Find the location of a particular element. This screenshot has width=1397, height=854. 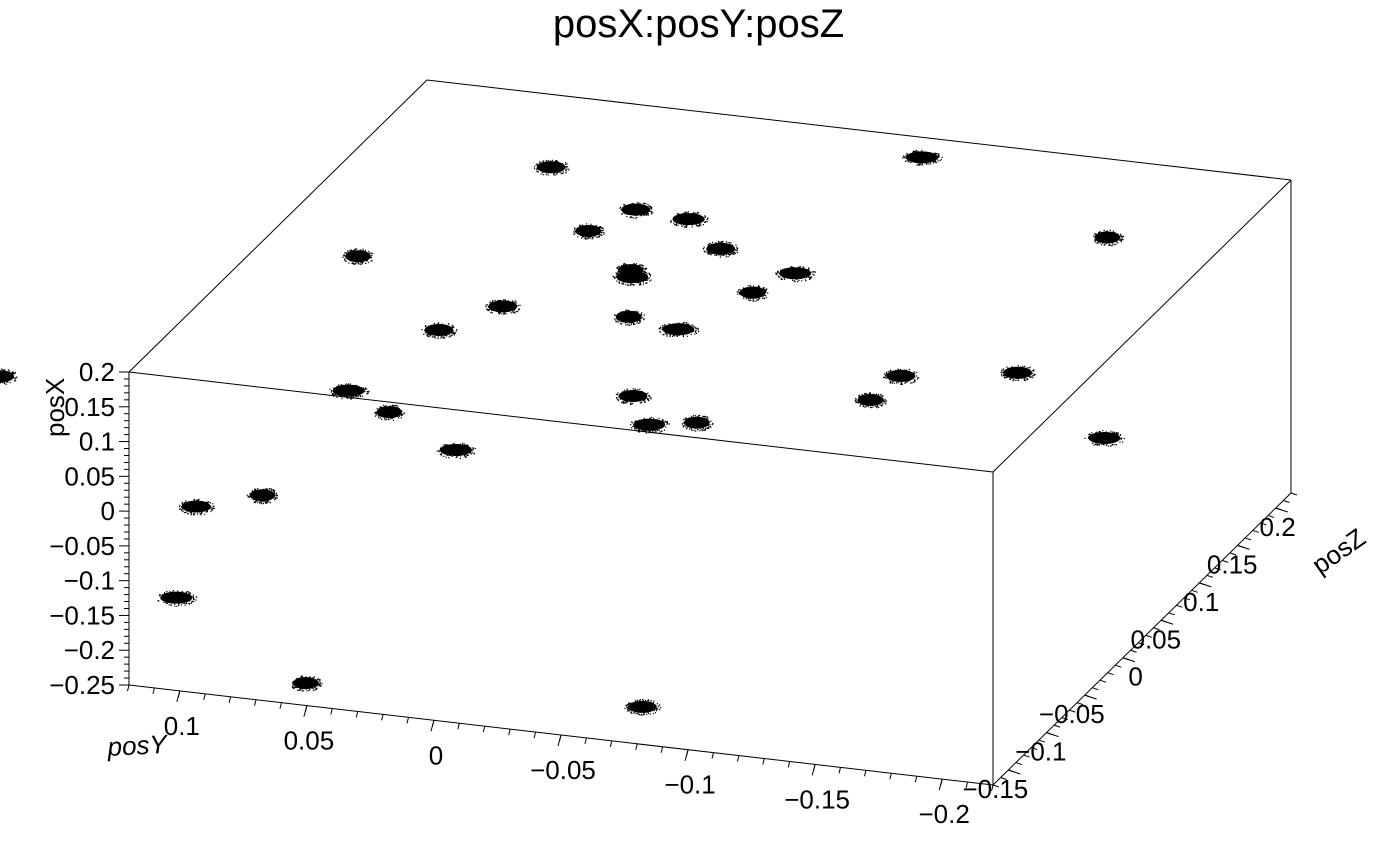

x-tick-label: −0.05 is located at coordinates (563, 770).